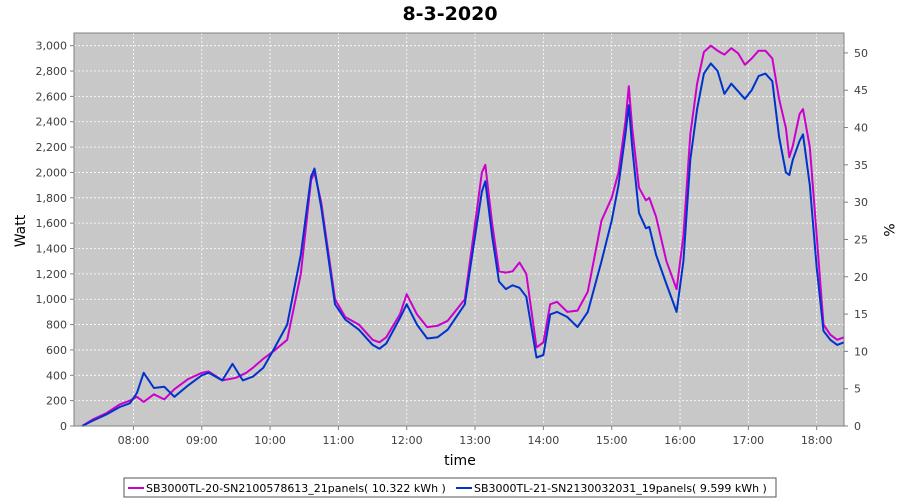 This screenshot has height=500, width=900. What do you see at coordinates (861, 53) in the screenshot?
I see `y2-tick-label-10: 50` at bounding box center [861, 53].